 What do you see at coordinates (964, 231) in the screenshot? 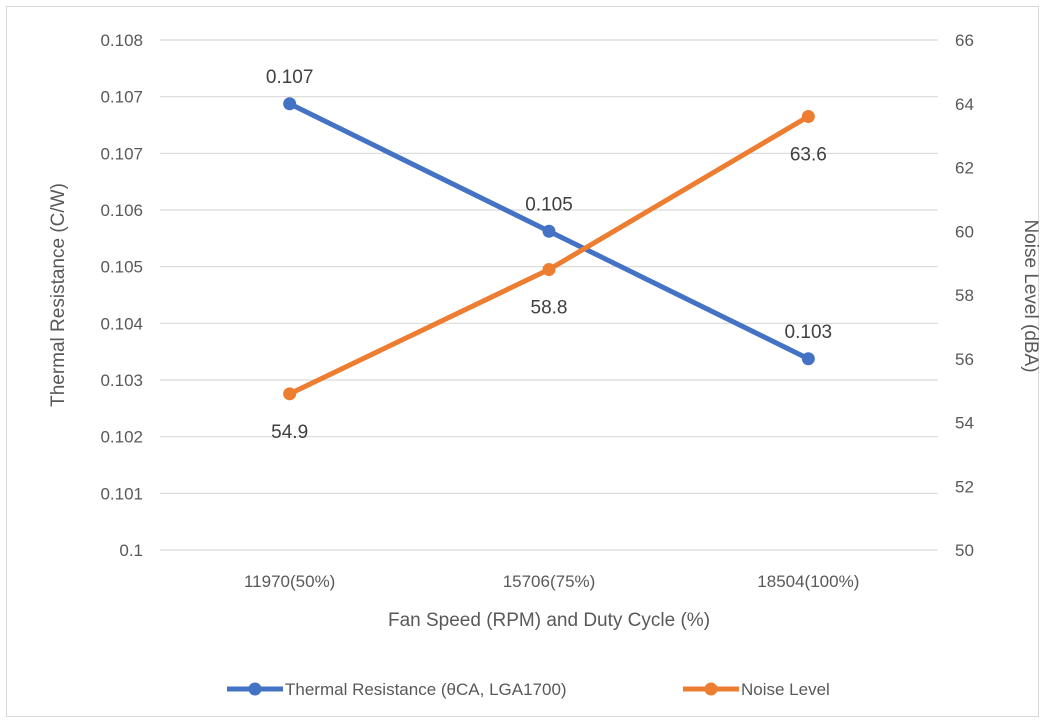
I see `right-axis-tick-label: 60` at bounding box center [964, 231].